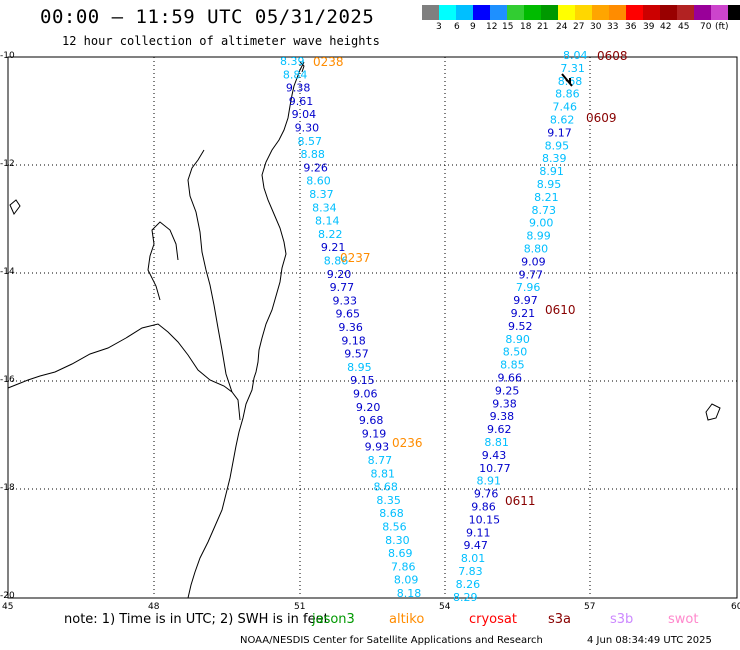  I want to click on latitude-label: -18, so click(7, 488).